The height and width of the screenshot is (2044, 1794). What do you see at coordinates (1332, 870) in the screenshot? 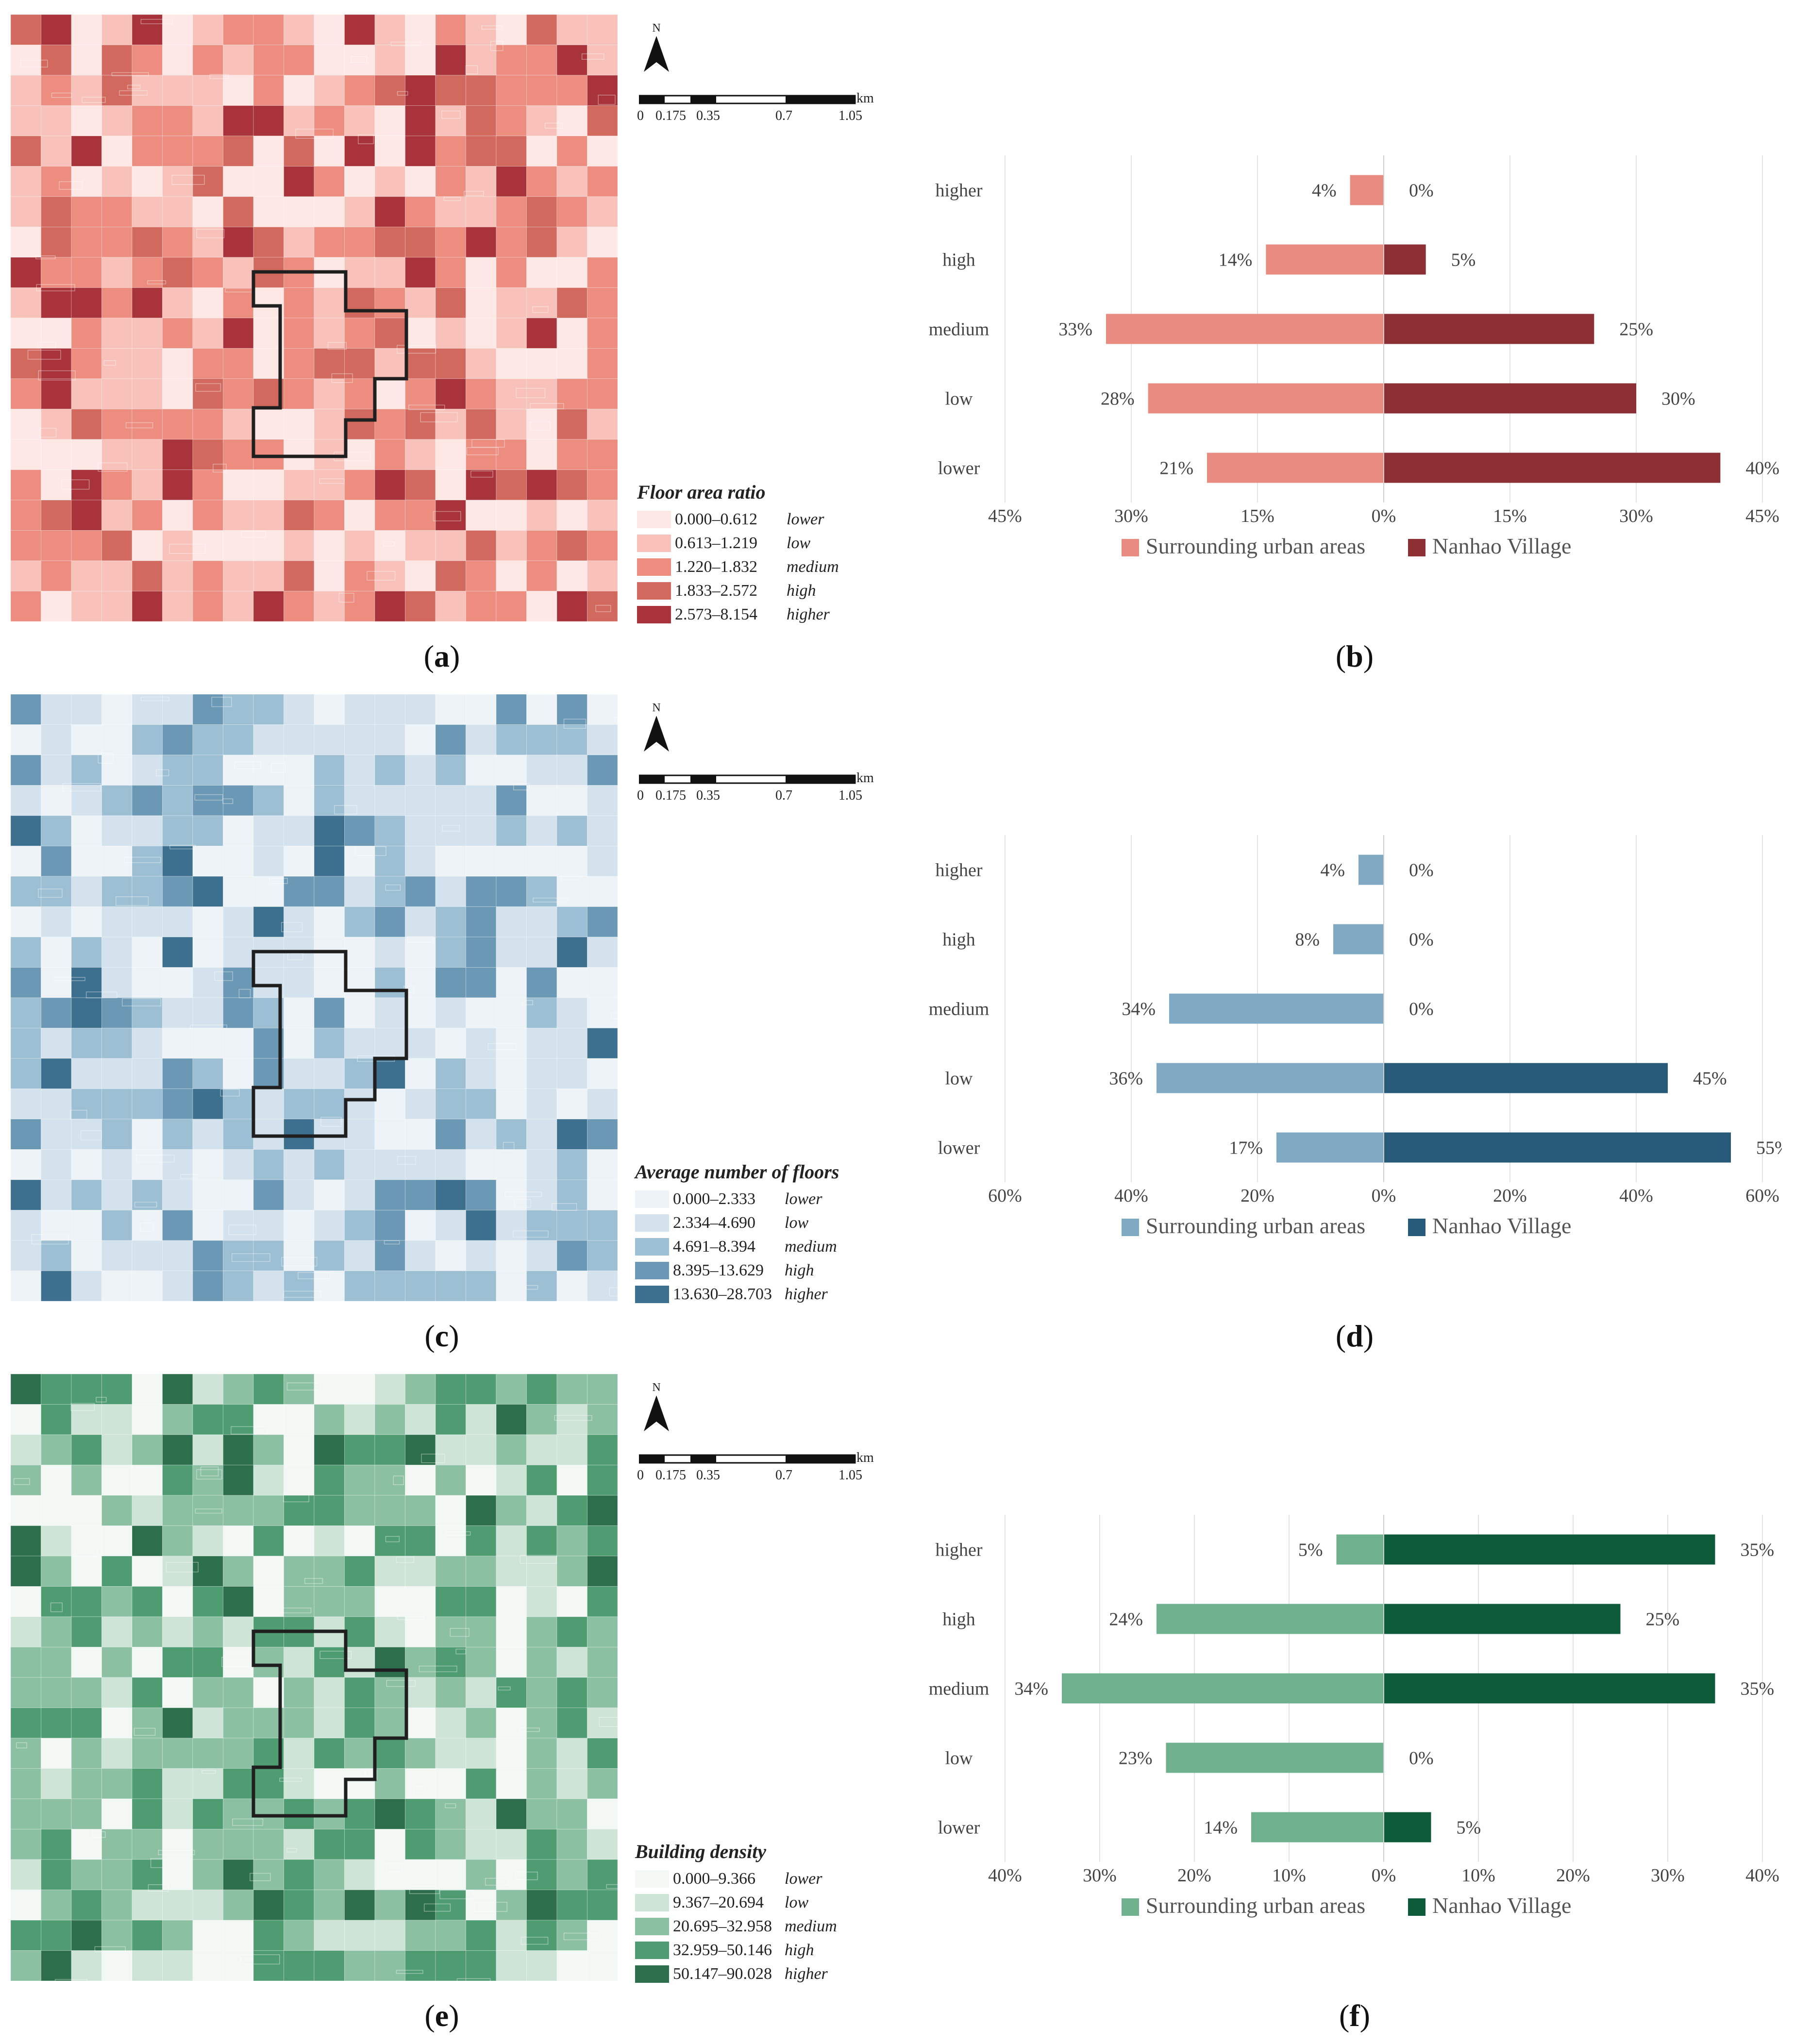
I see `data-label: 4%` at bounding box center [1332, 870].